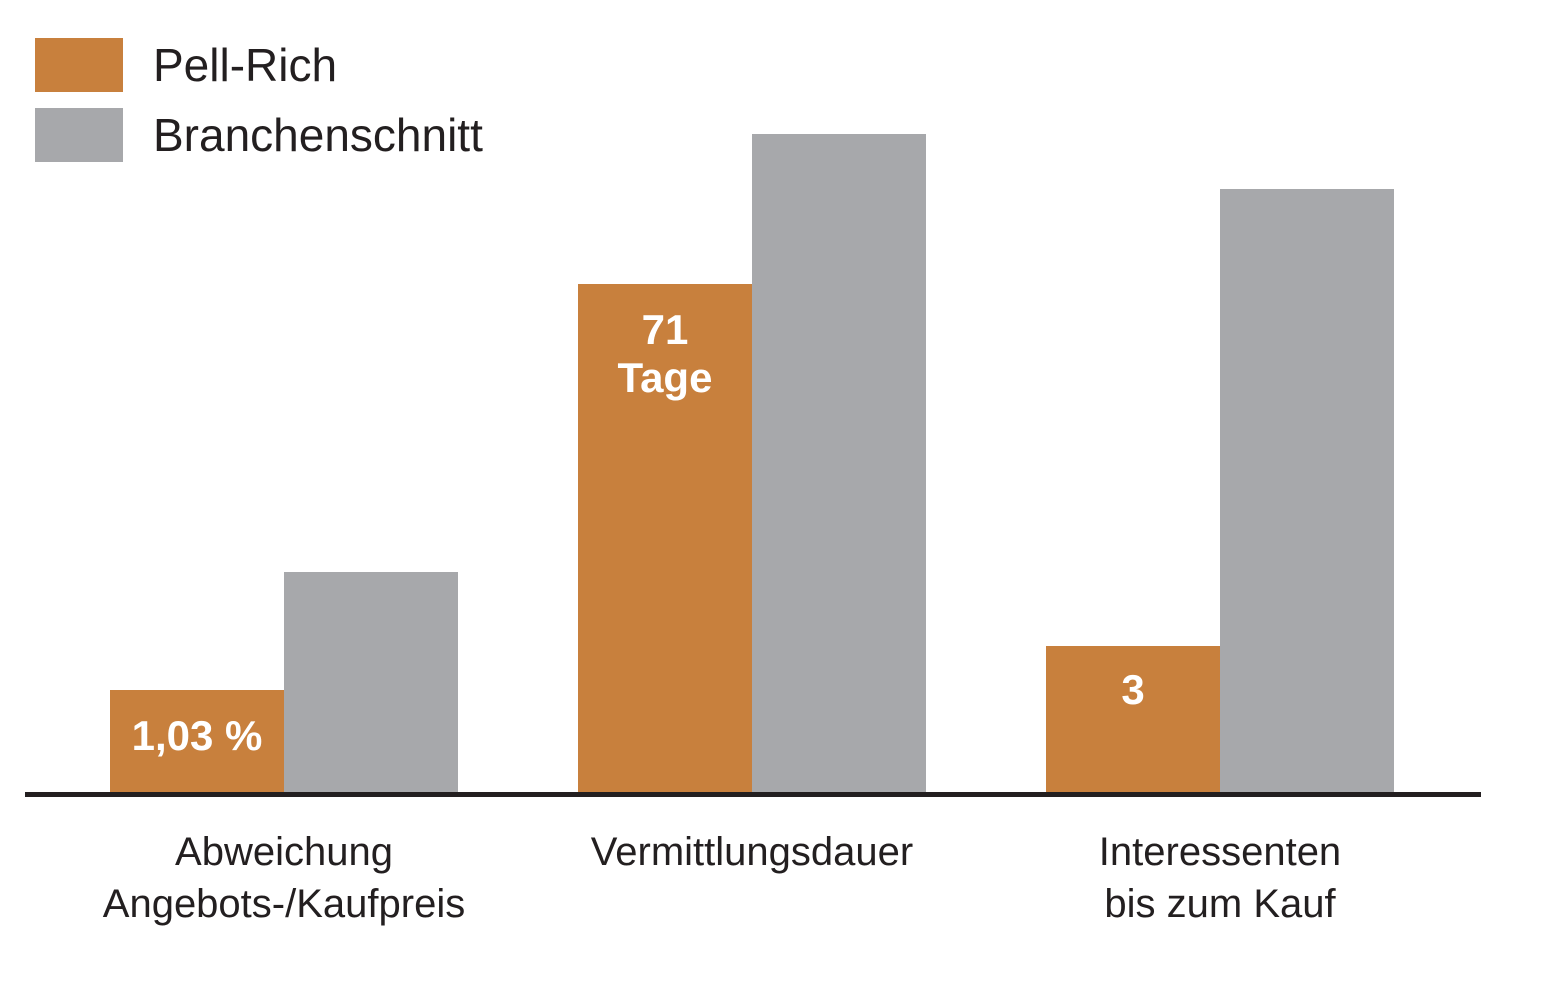 This screenshot has height=984, width=1556. I want to click on bar-value-label-0: 1,03 %, so click(197, 736).